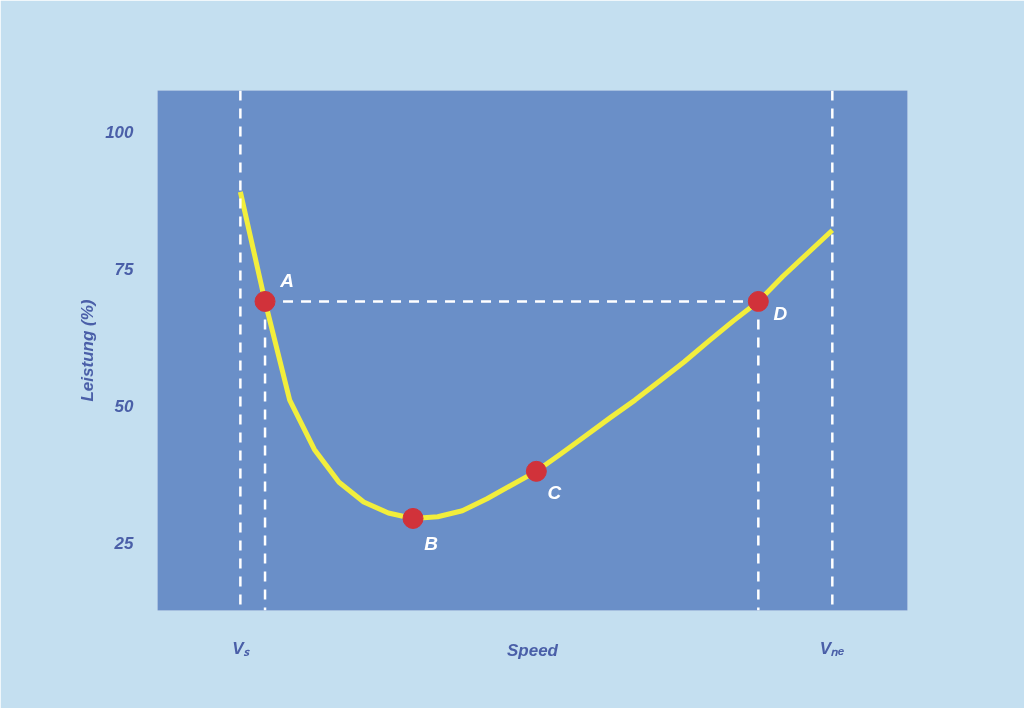  What do you see at coordinates (780, 313) in the screenshot?
I see `annotation: D` at bounding box center [780, 313].